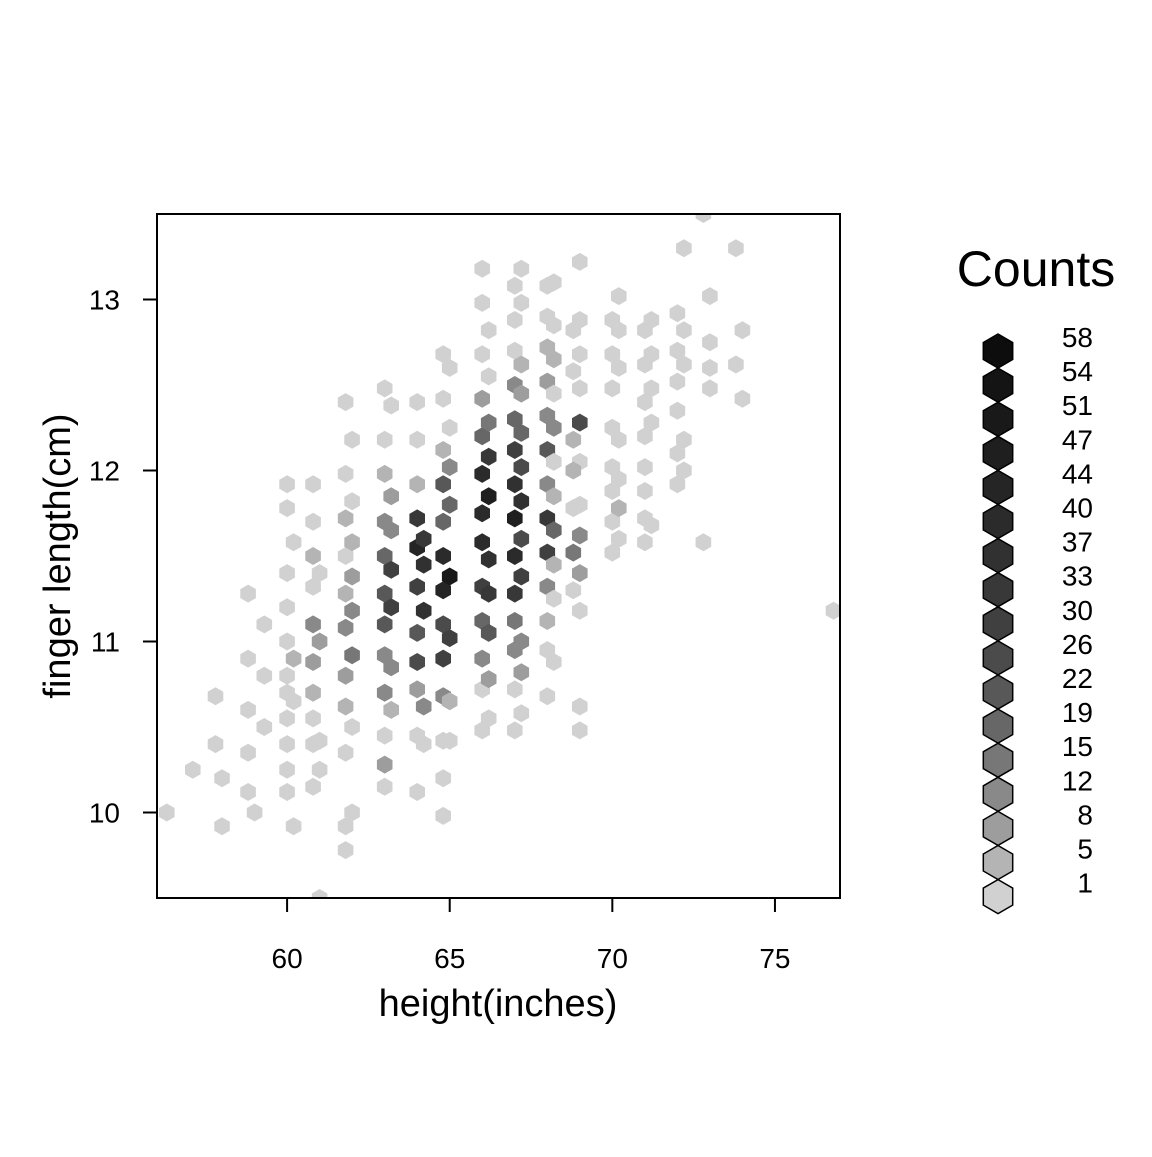  I want to click on legend-label: 47, so click(1077, 439).